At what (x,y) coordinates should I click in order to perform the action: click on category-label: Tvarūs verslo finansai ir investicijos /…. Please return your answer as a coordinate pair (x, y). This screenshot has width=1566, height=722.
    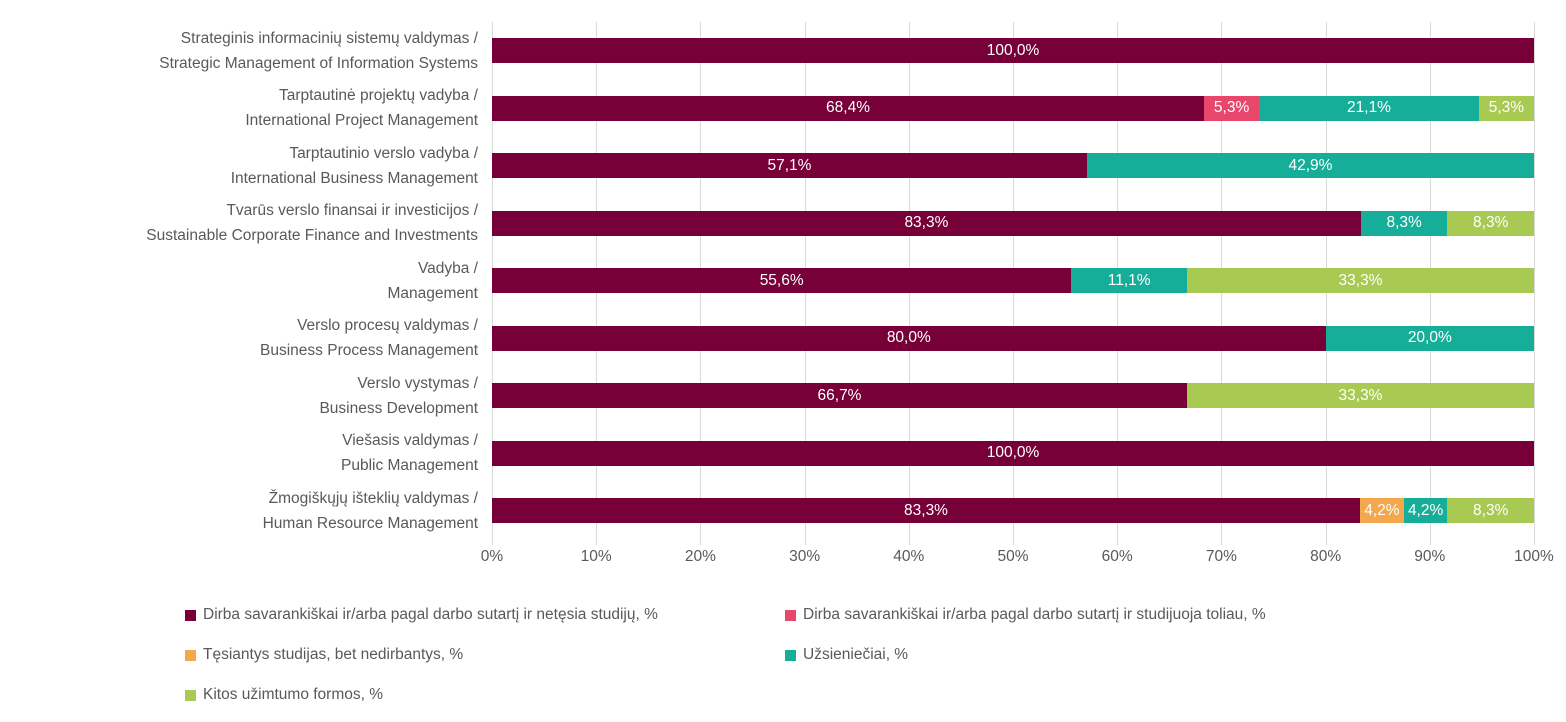
    Looking at the image, I should click on (239, 223).